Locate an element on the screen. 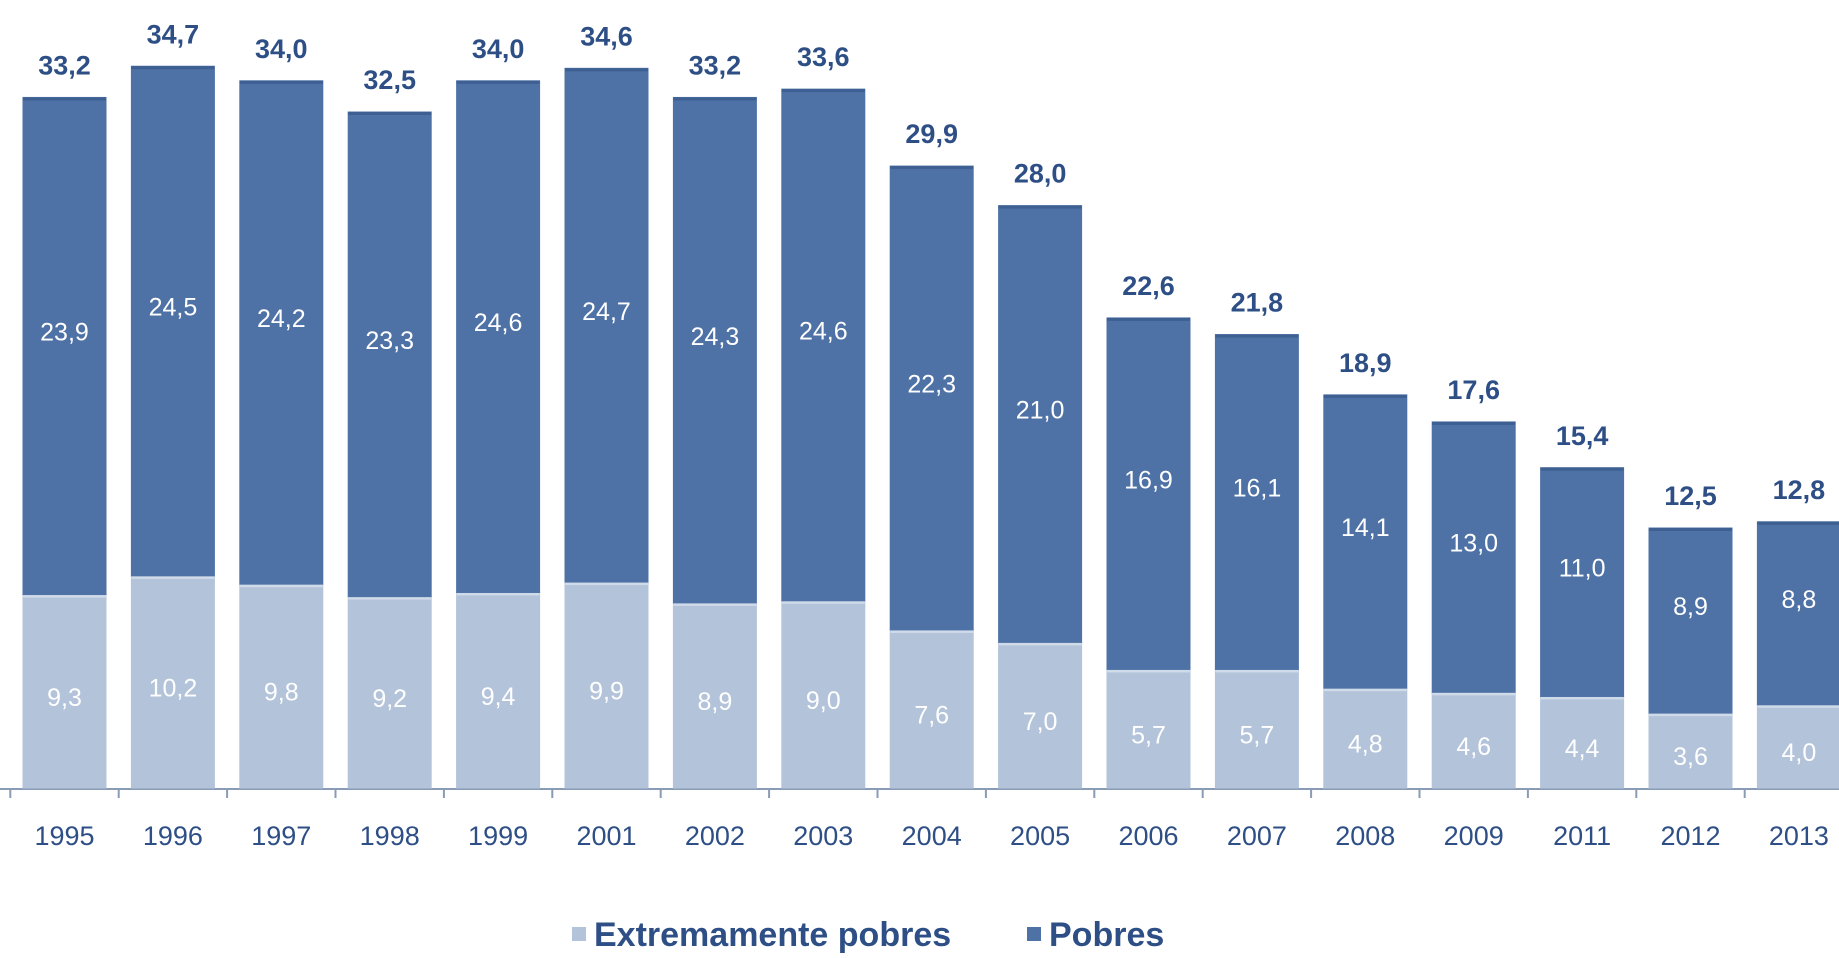  x-tick-label: 2012 is located at coordinates (1690, 836).